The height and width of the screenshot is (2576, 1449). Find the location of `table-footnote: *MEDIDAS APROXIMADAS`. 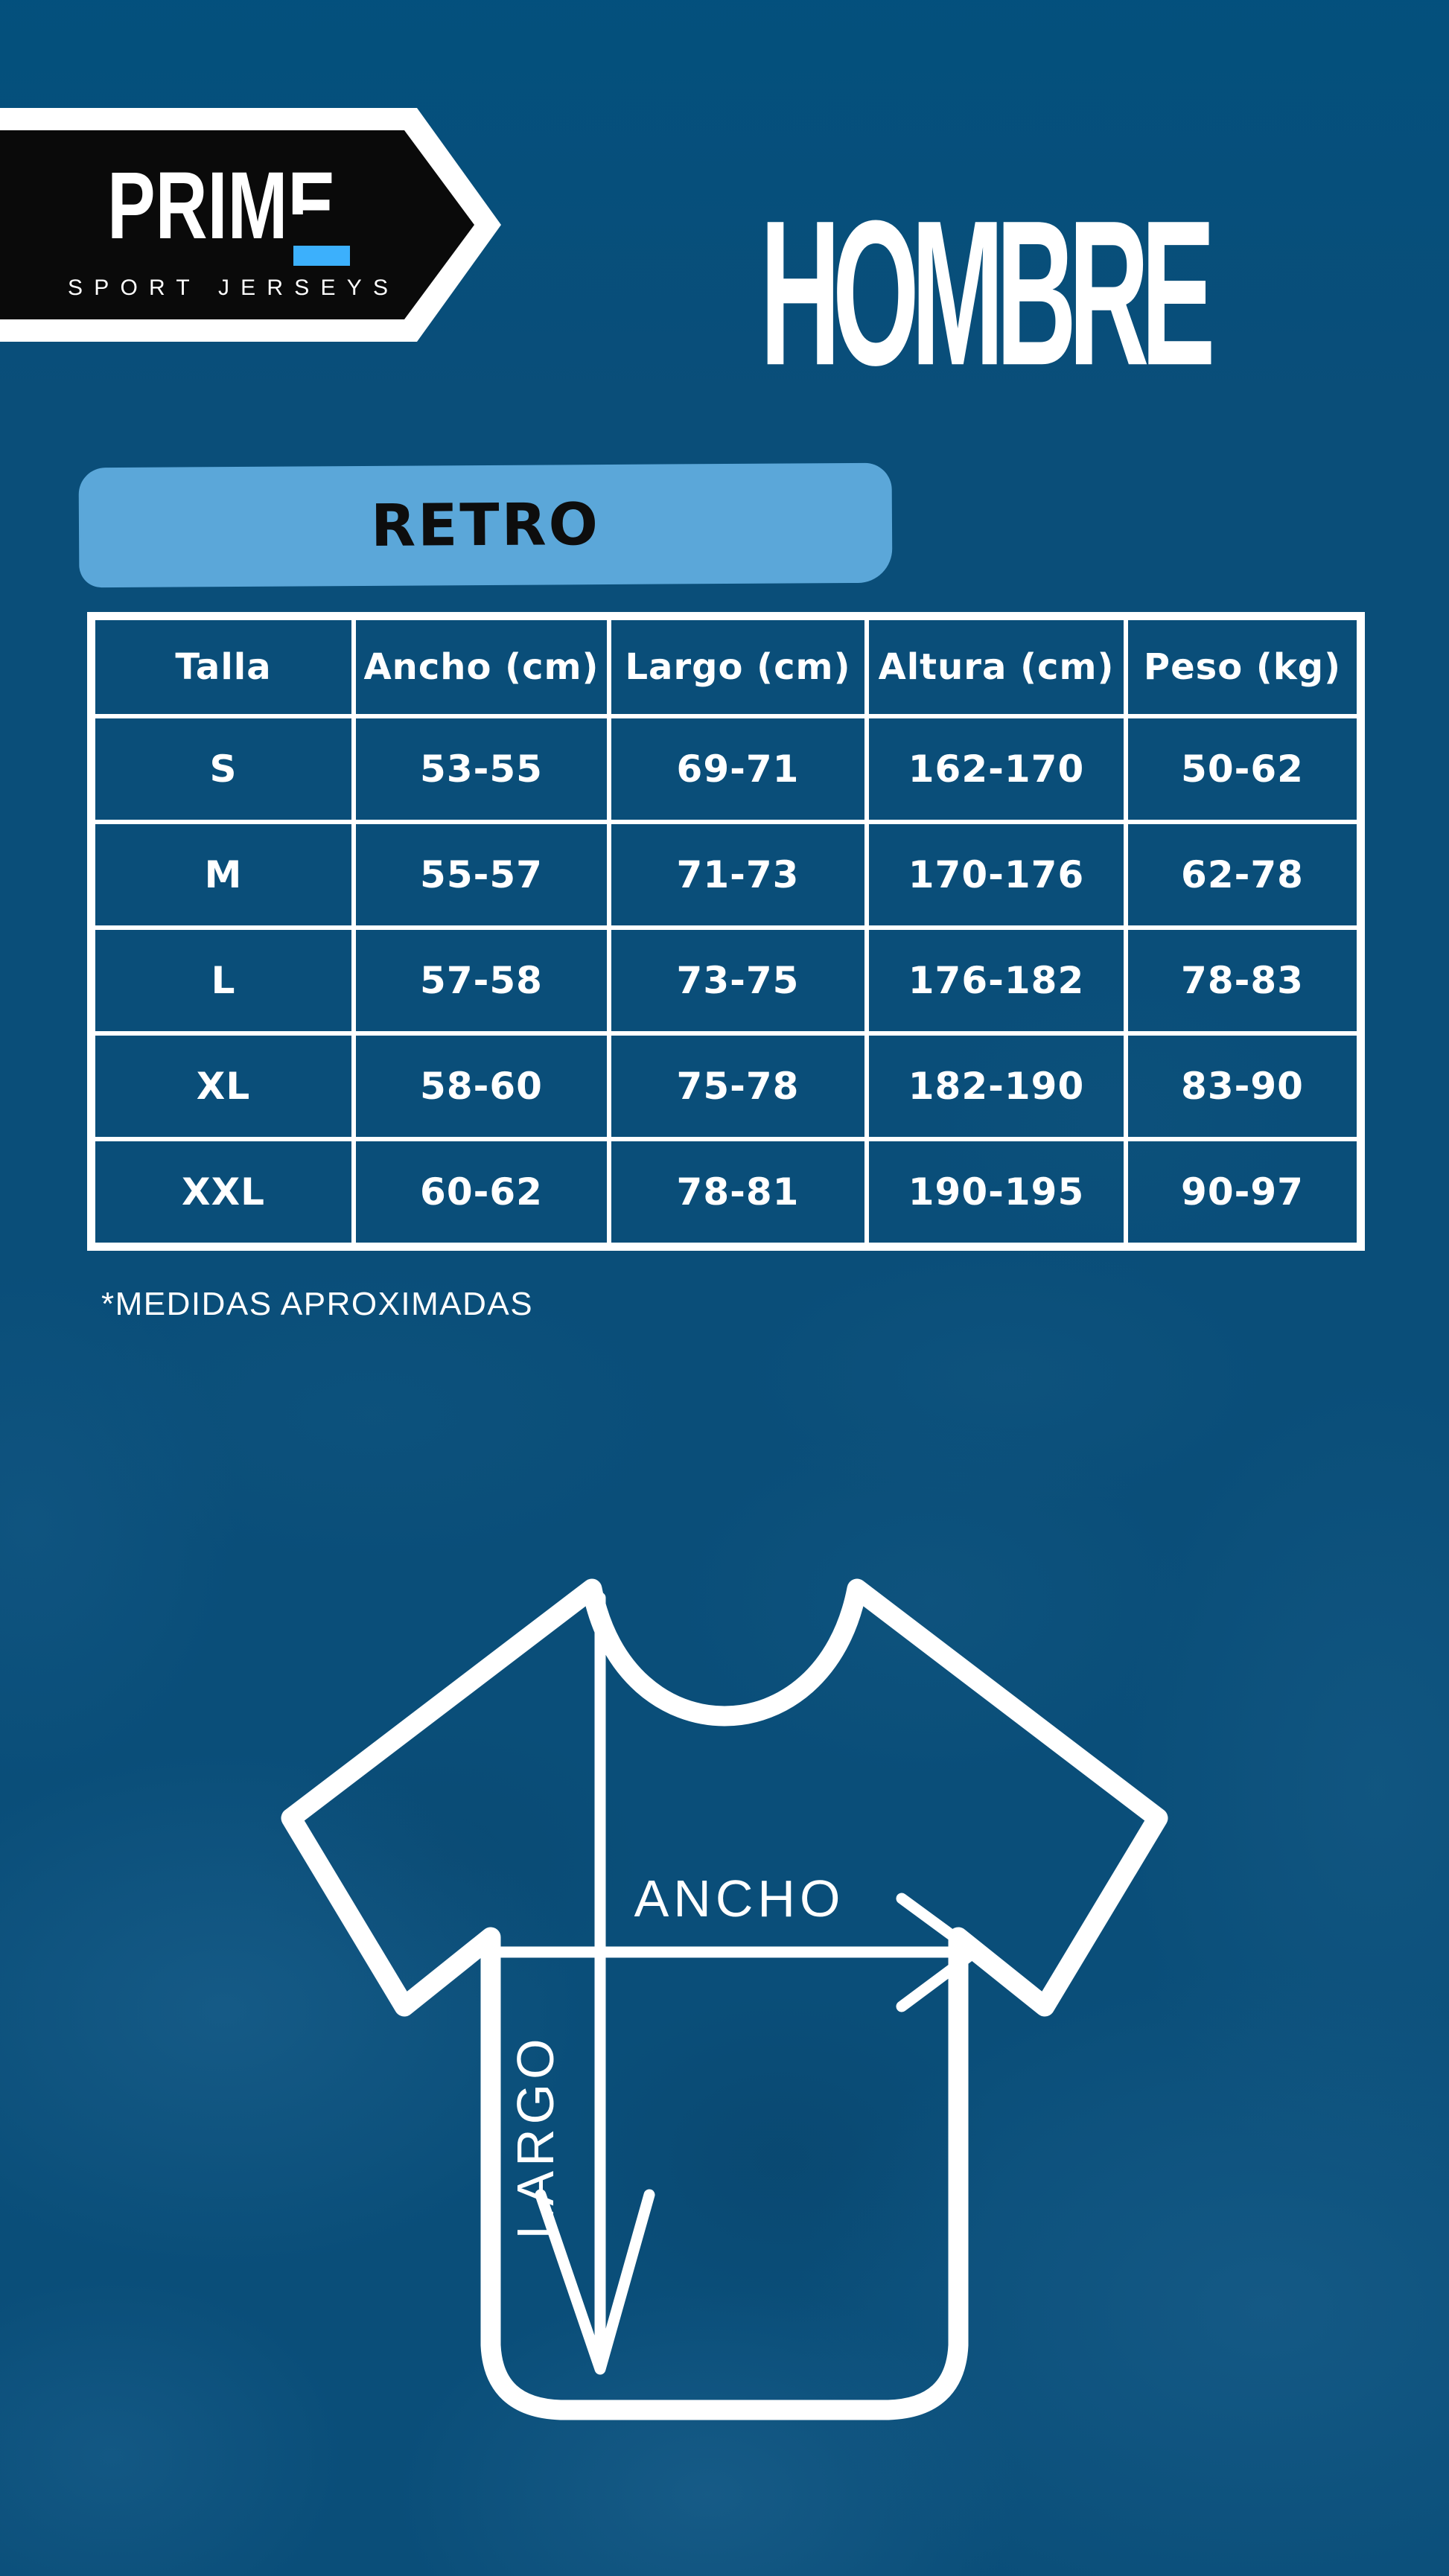

table-footnote: *MEDIDAS APROXIMADAS is located at coordinates (317, 1304).